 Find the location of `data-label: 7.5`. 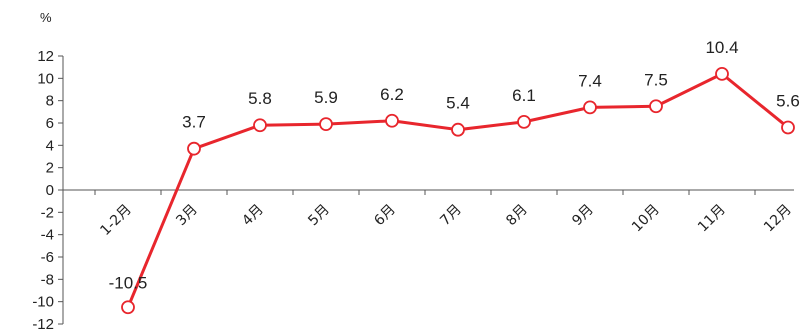

data-label: 7.5 is located at coordinates (656, 79).